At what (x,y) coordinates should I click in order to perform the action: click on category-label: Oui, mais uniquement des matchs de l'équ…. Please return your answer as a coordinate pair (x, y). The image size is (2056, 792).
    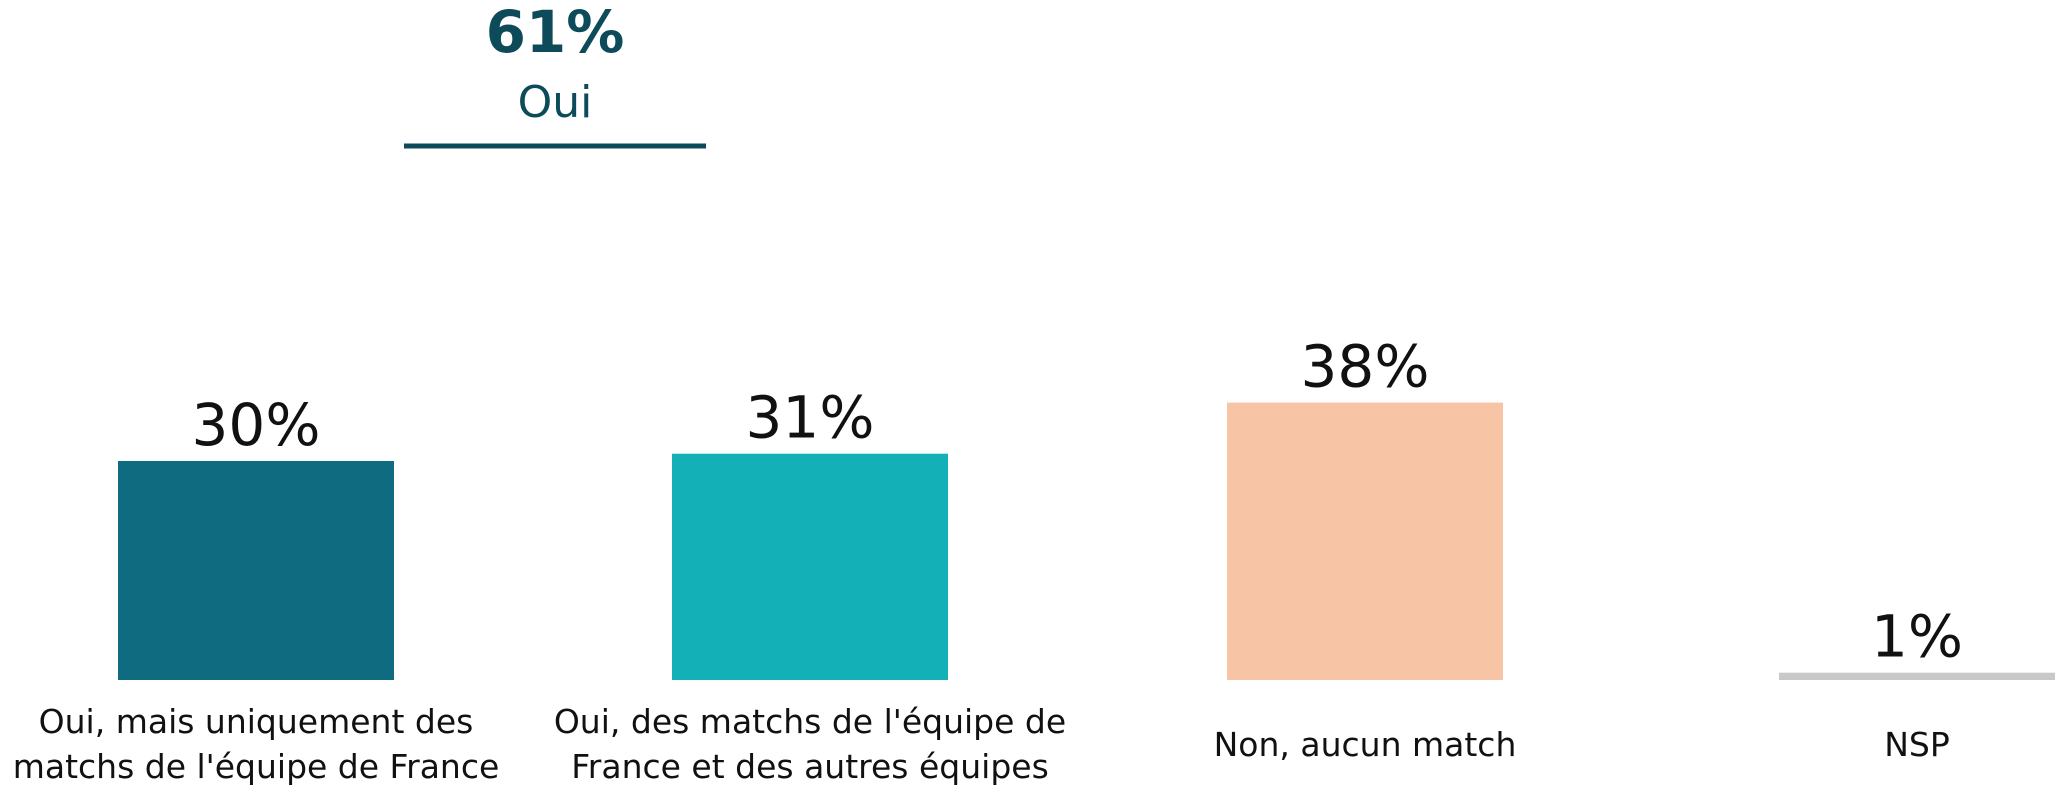
    Looking at the image, I should click on (256, 744).